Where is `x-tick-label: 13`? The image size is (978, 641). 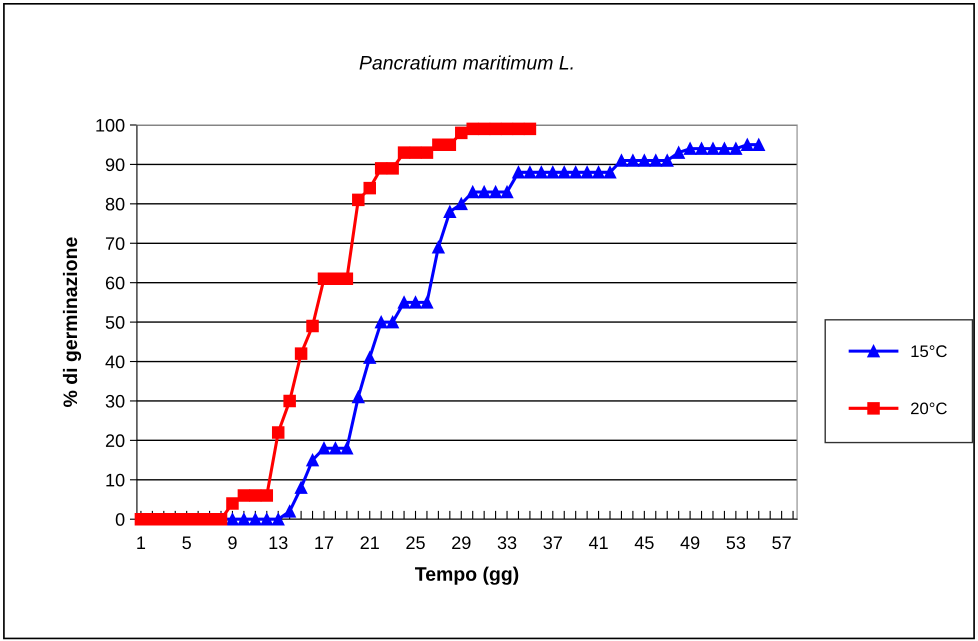
x-tick-label: 13 is located at coordinates (279, 543).